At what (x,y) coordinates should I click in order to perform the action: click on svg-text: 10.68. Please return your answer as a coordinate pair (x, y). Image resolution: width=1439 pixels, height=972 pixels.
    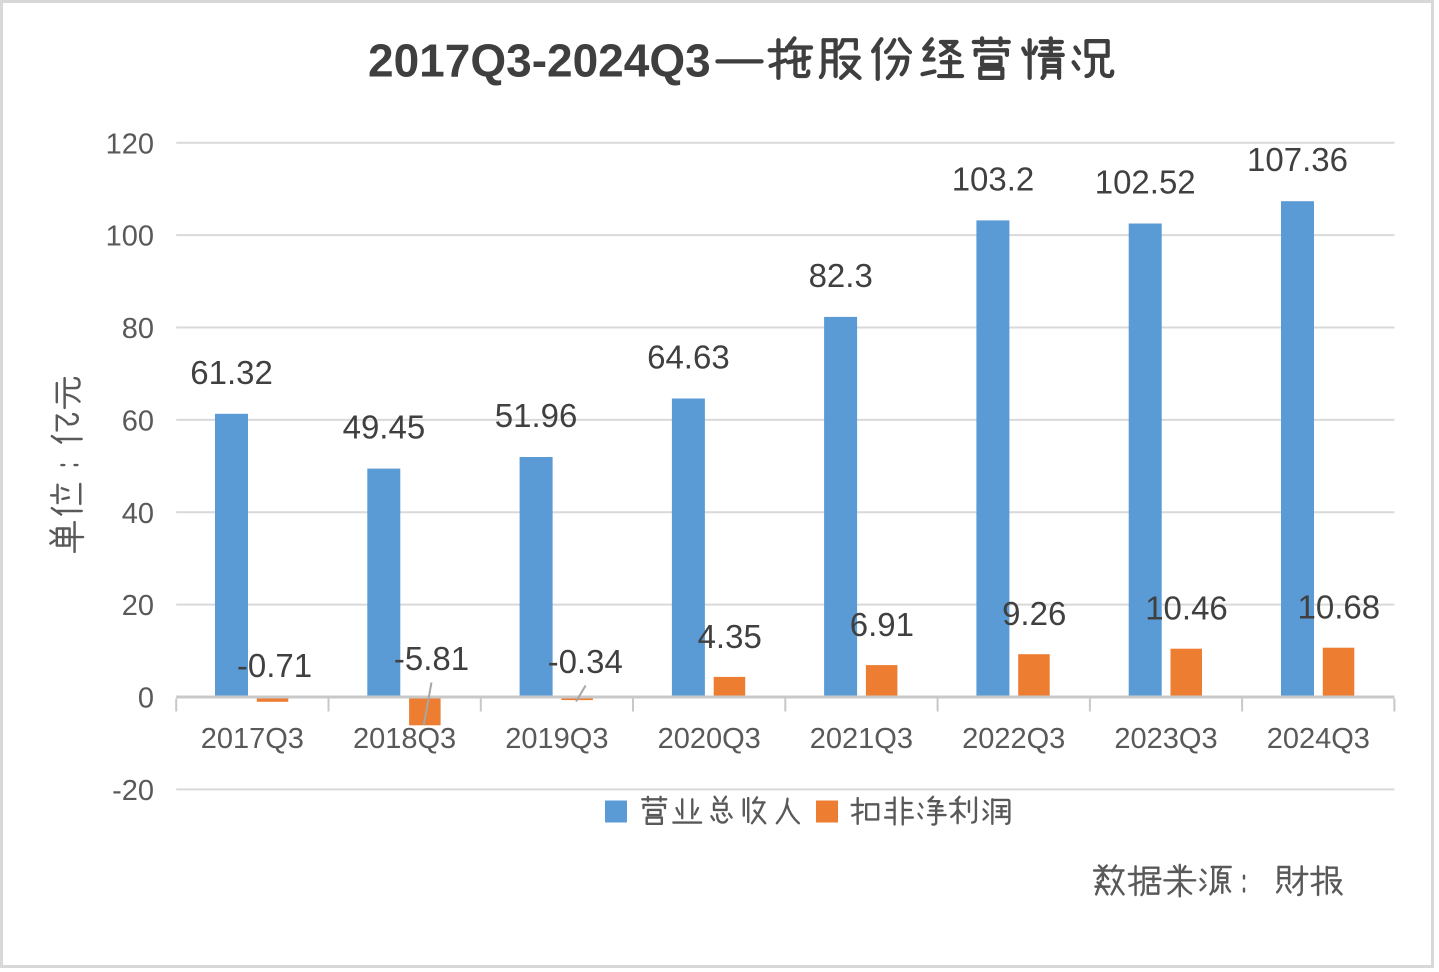
    Looking at the image, I should click on (1339, 607).